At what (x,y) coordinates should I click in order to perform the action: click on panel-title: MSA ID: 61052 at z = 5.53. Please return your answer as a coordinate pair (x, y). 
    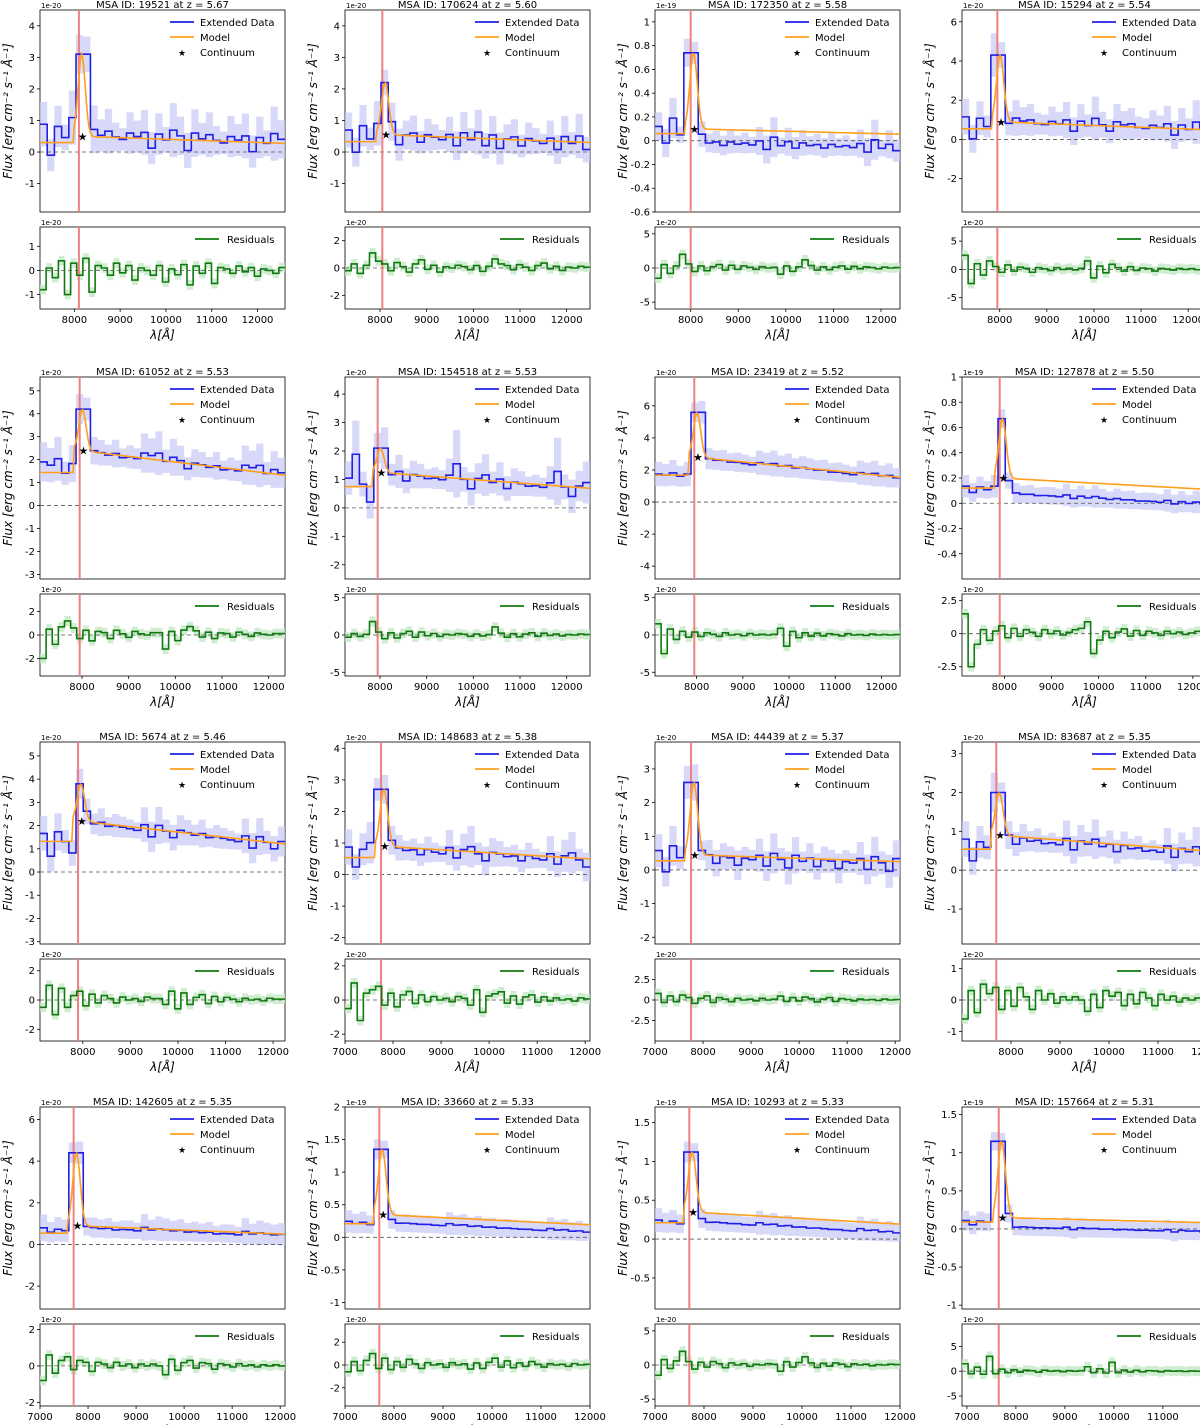
    Looking at the image, I should click on (162, 372).